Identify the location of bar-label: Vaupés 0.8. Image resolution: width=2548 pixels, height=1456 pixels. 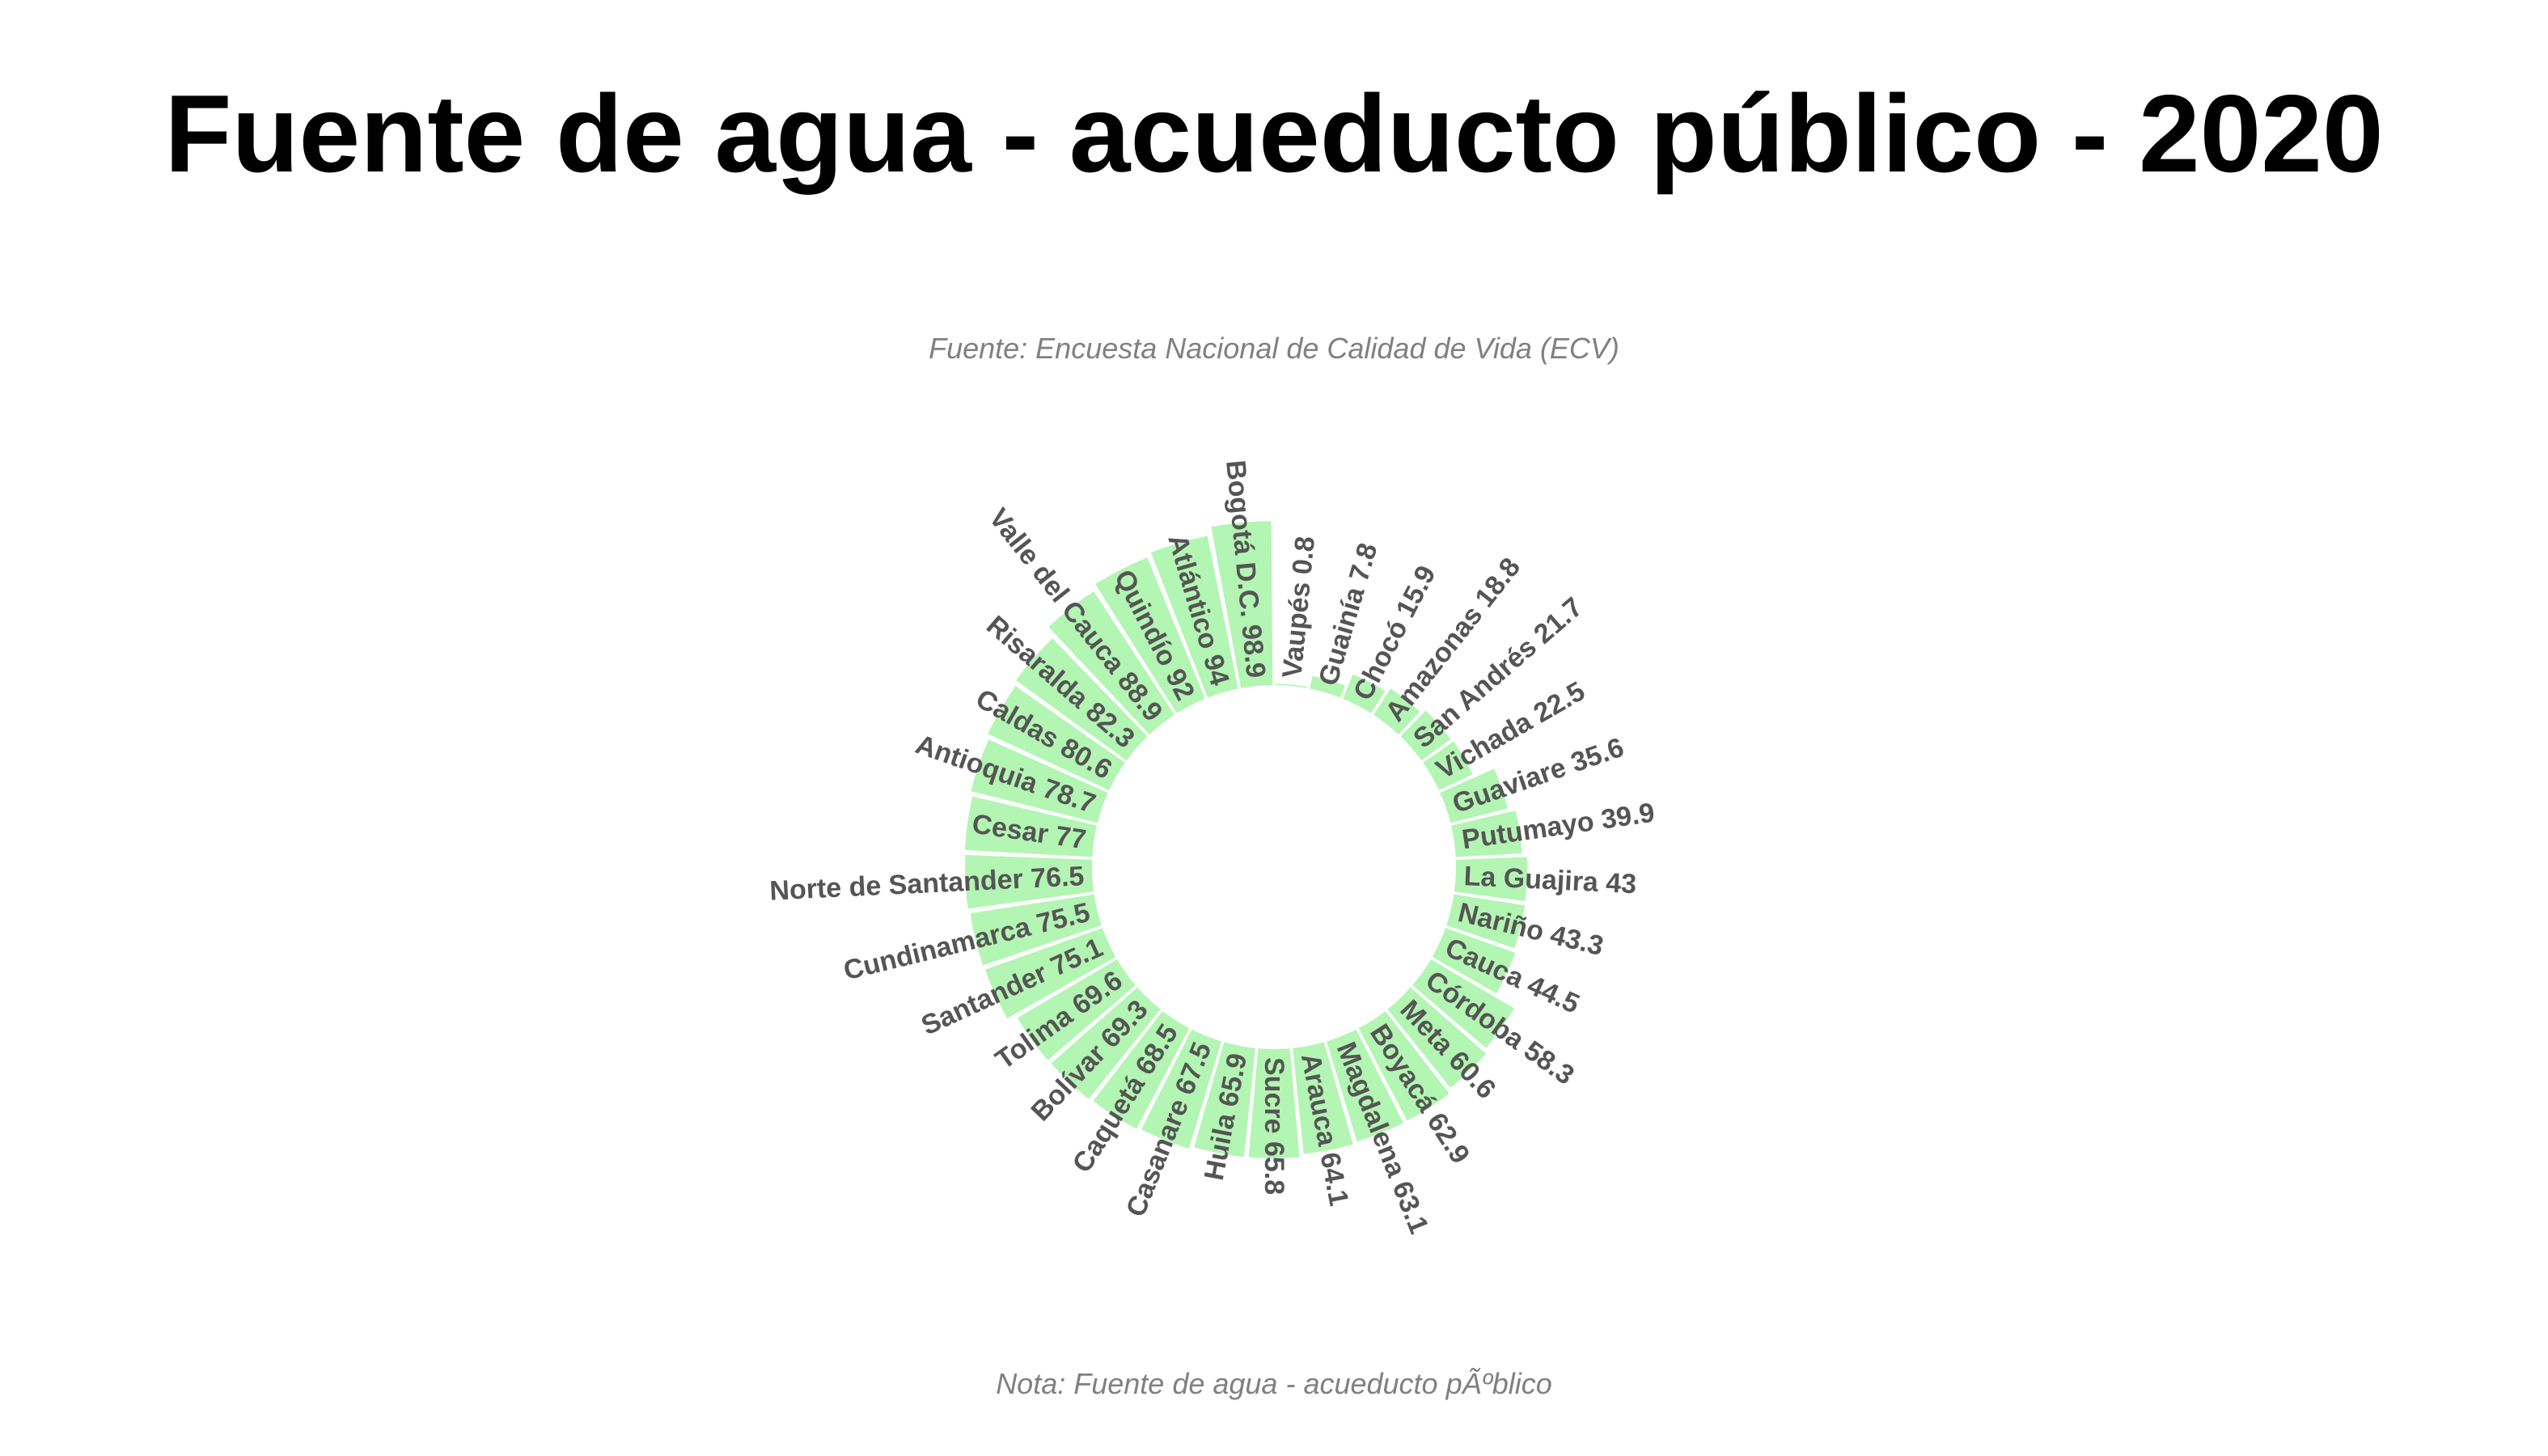
(1298, 607).